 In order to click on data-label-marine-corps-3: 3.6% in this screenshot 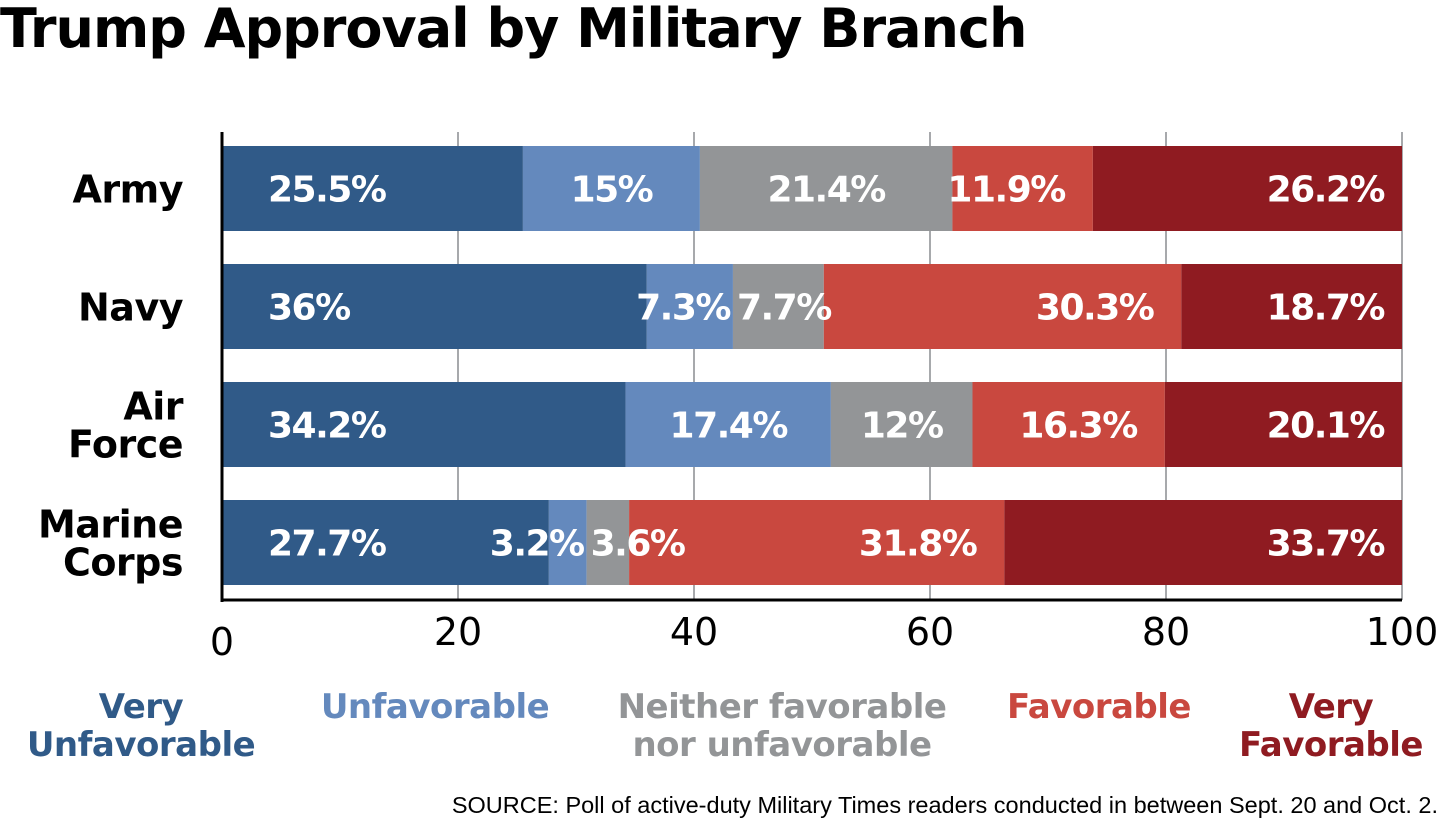, I will do `click(638, 544)`.